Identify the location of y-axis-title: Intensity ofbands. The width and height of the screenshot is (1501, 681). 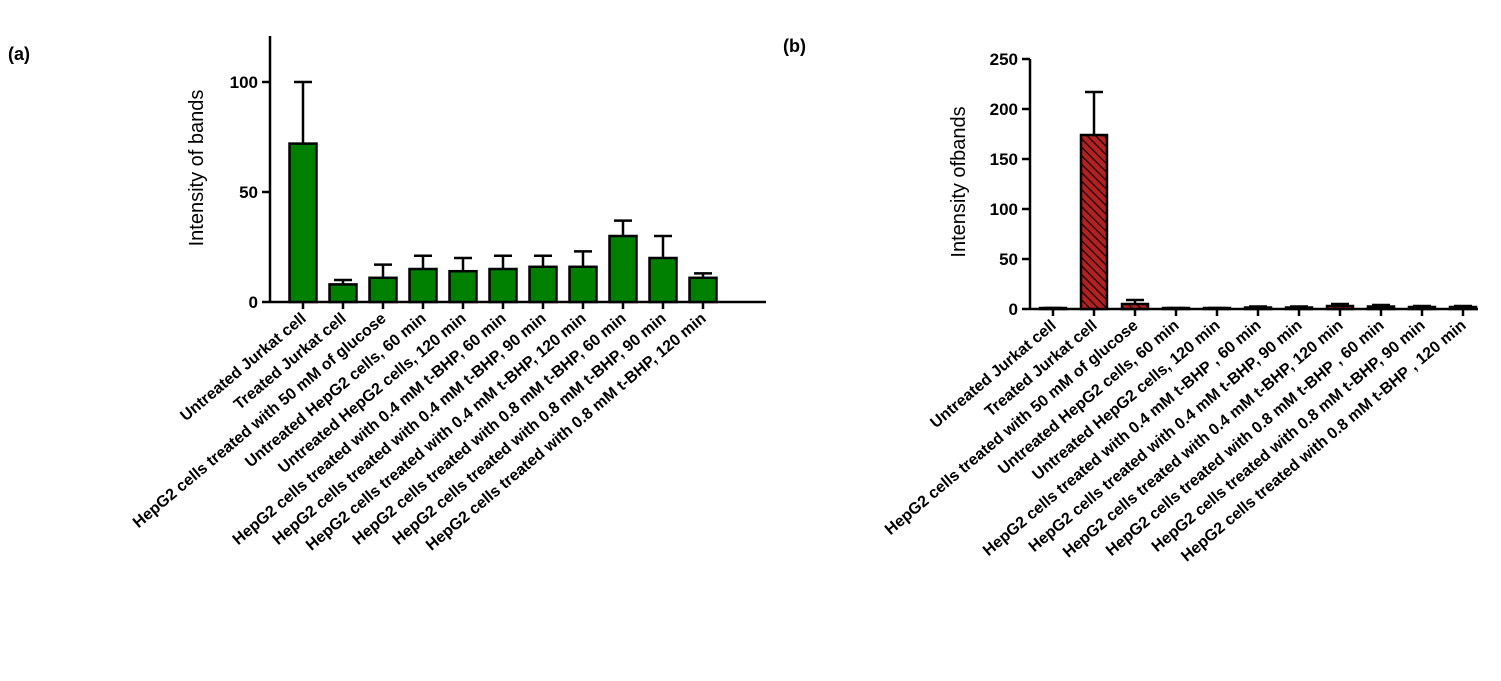
(959, 181).